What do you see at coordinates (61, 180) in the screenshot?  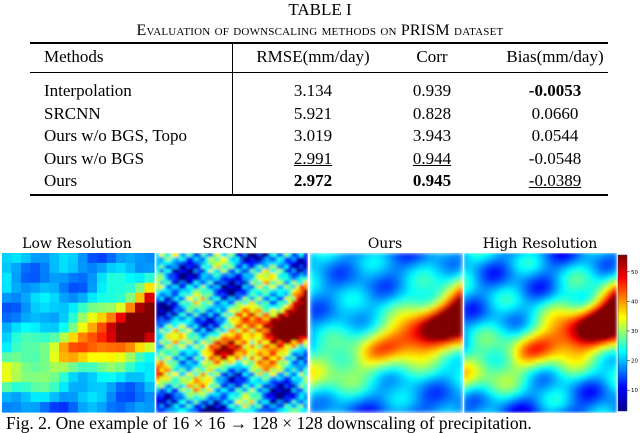 I see `table-cell: Ours` at bounding box center [61, 180].